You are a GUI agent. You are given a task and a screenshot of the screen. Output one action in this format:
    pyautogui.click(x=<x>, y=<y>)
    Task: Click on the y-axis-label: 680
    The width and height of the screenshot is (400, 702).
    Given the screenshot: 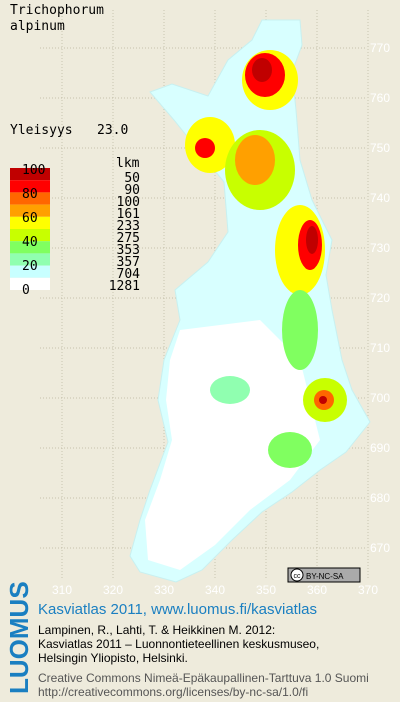 What is the action you would take?
    pyautogui.click(x=380, y=498)
    